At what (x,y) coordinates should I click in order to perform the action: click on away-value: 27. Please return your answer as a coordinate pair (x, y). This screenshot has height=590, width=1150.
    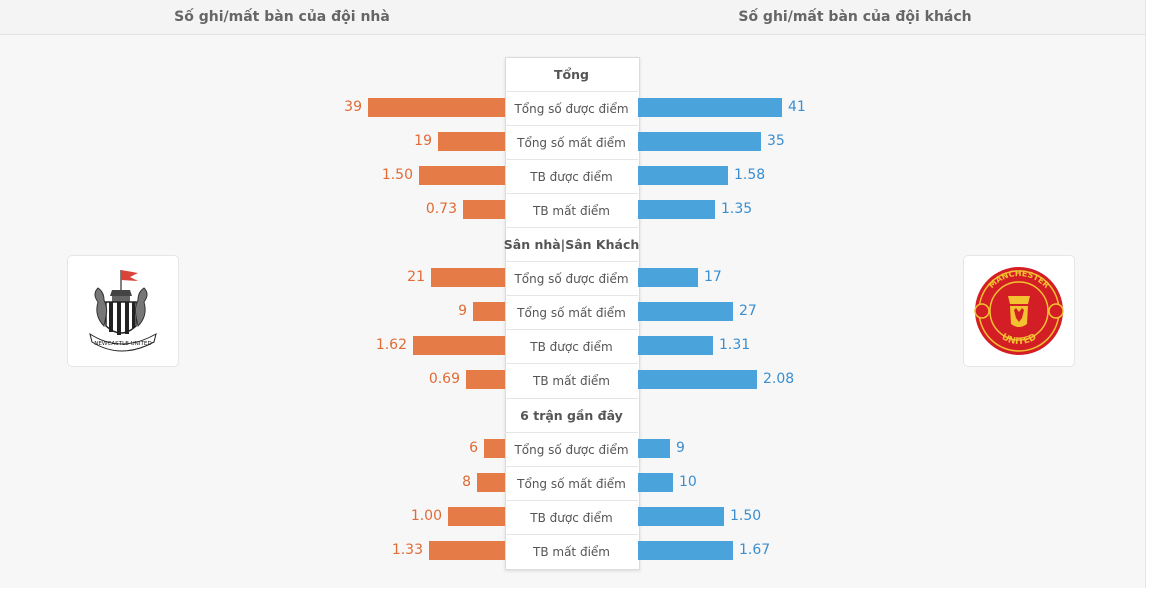
    Looking at the image, I should click on (748, 311).